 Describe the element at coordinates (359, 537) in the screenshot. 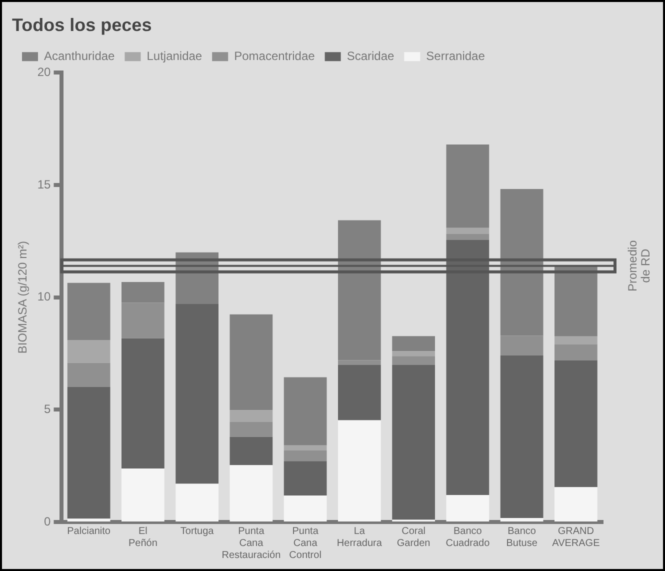

I see `x-tick-label: La Herradura` at that location.